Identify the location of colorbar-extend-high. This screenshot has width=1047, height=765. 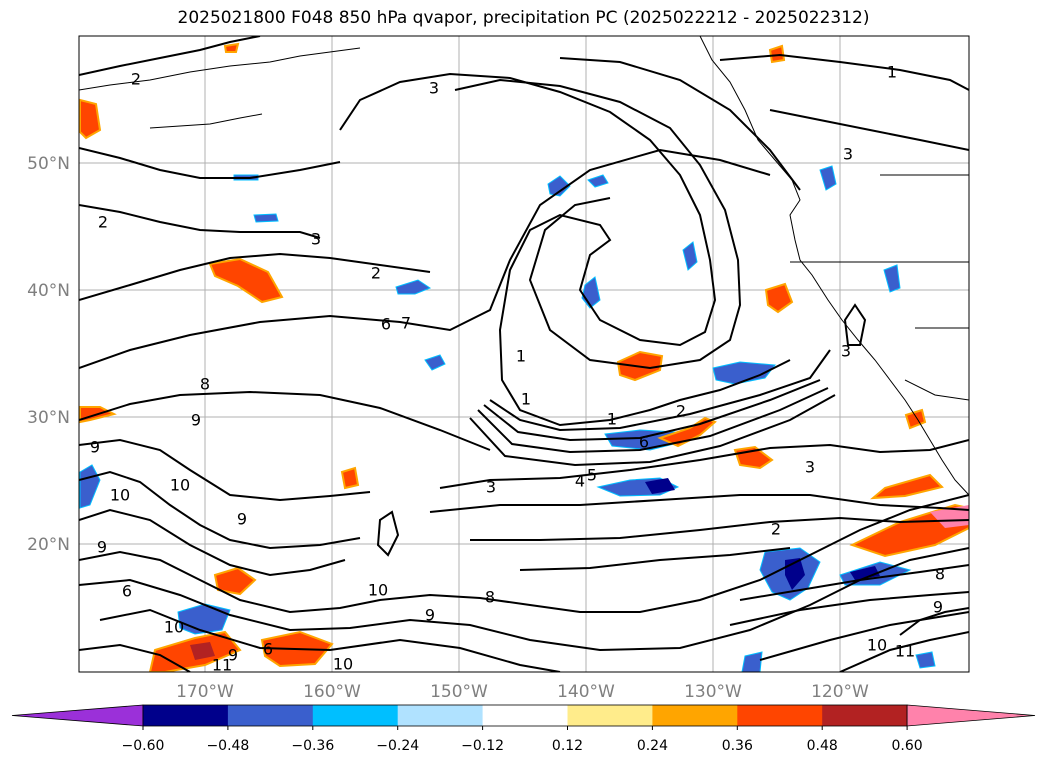
(971, 715).